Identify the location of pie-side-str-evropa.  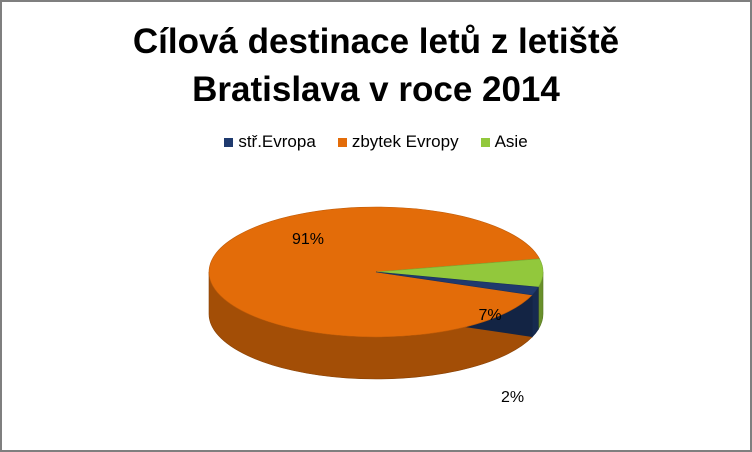
(535, 312).